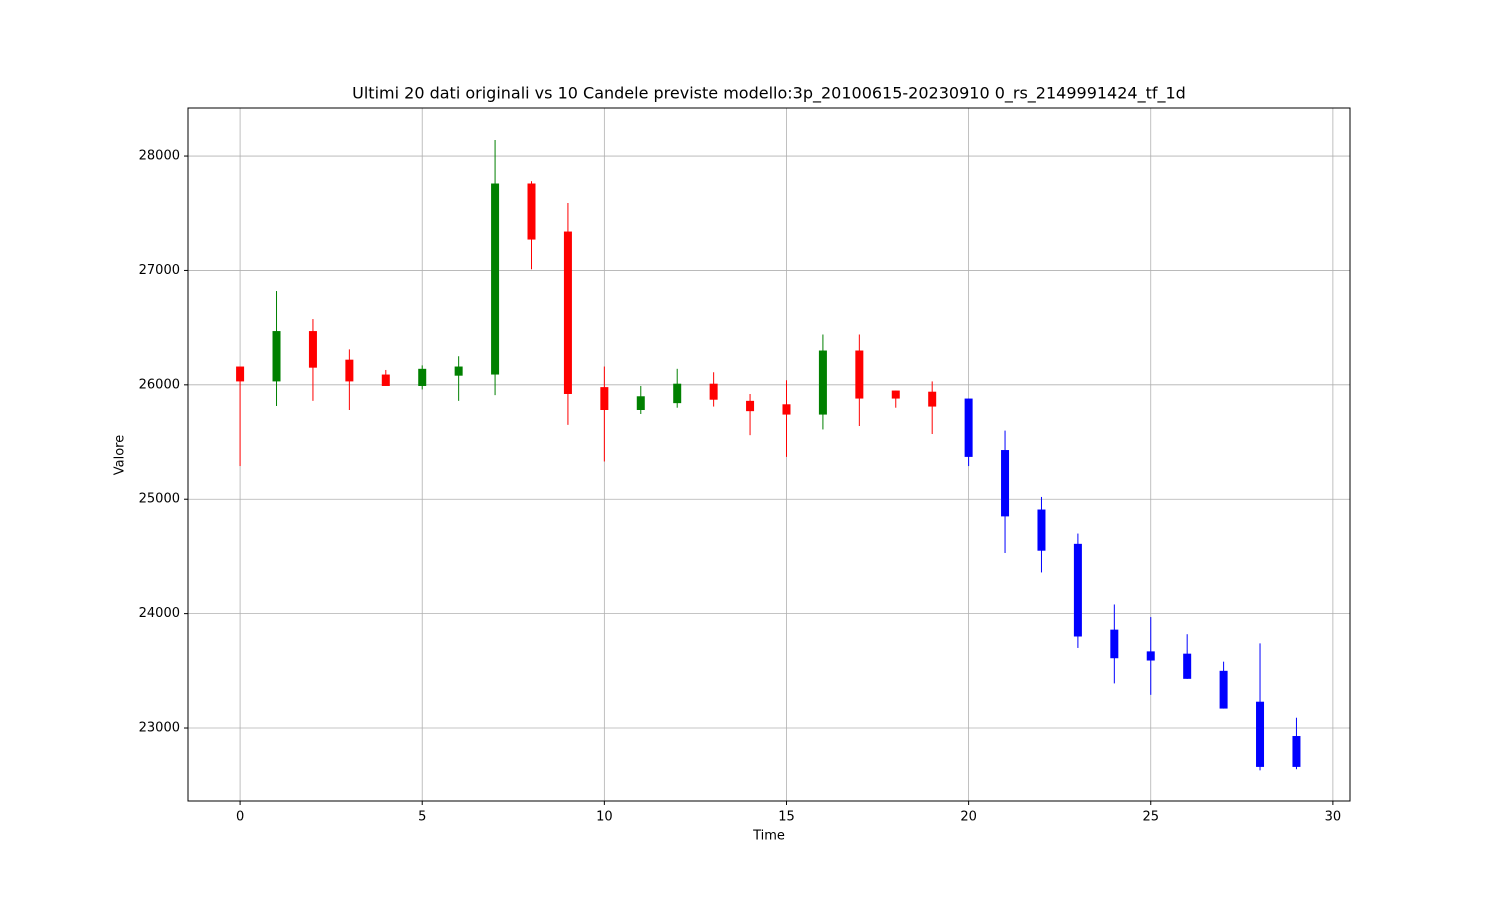 This screenshot has height=904, width=1500. Describe the element at coordinates (422, 817) in the screenshot. I see `x-tick-label: 5` at that location.